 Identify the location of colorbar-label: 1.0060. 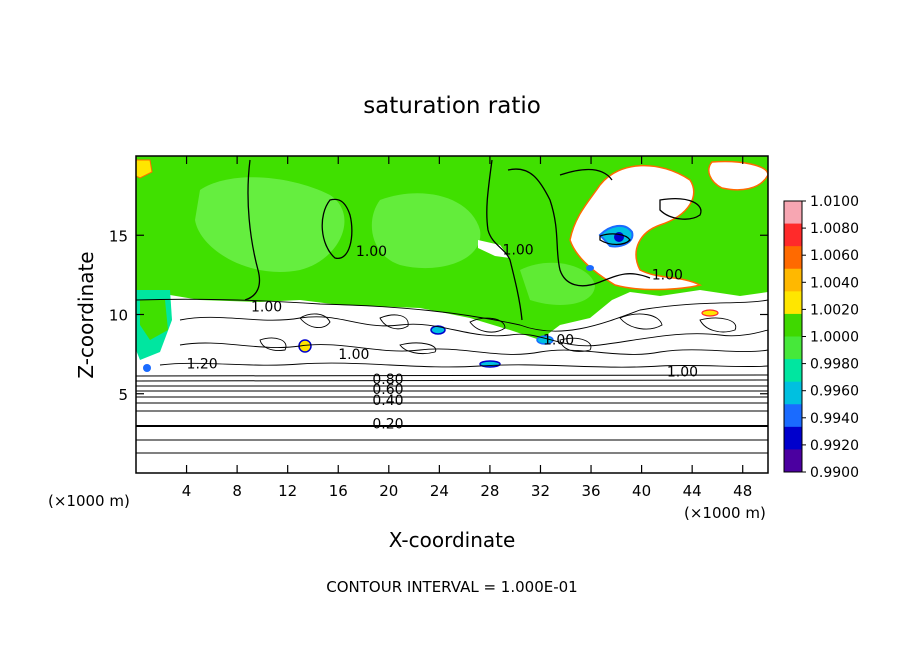
(834, 256).